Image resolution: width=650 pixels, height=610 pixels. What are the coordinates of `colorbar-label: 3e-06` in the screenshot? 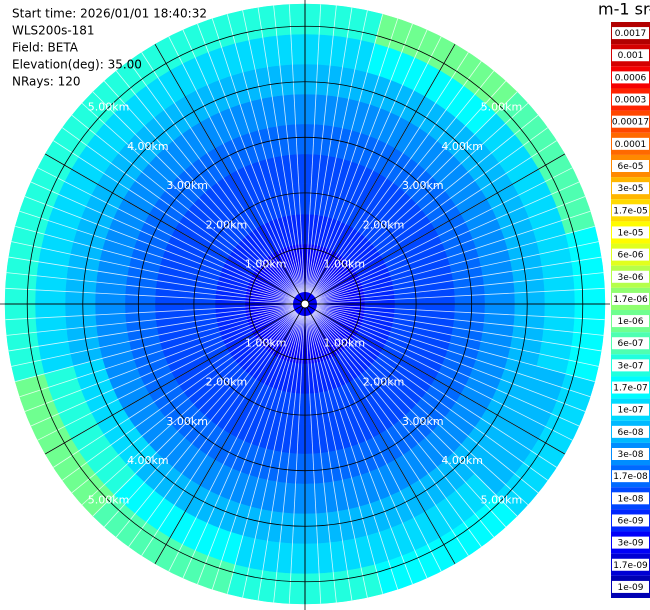 It's located at (631, 278).